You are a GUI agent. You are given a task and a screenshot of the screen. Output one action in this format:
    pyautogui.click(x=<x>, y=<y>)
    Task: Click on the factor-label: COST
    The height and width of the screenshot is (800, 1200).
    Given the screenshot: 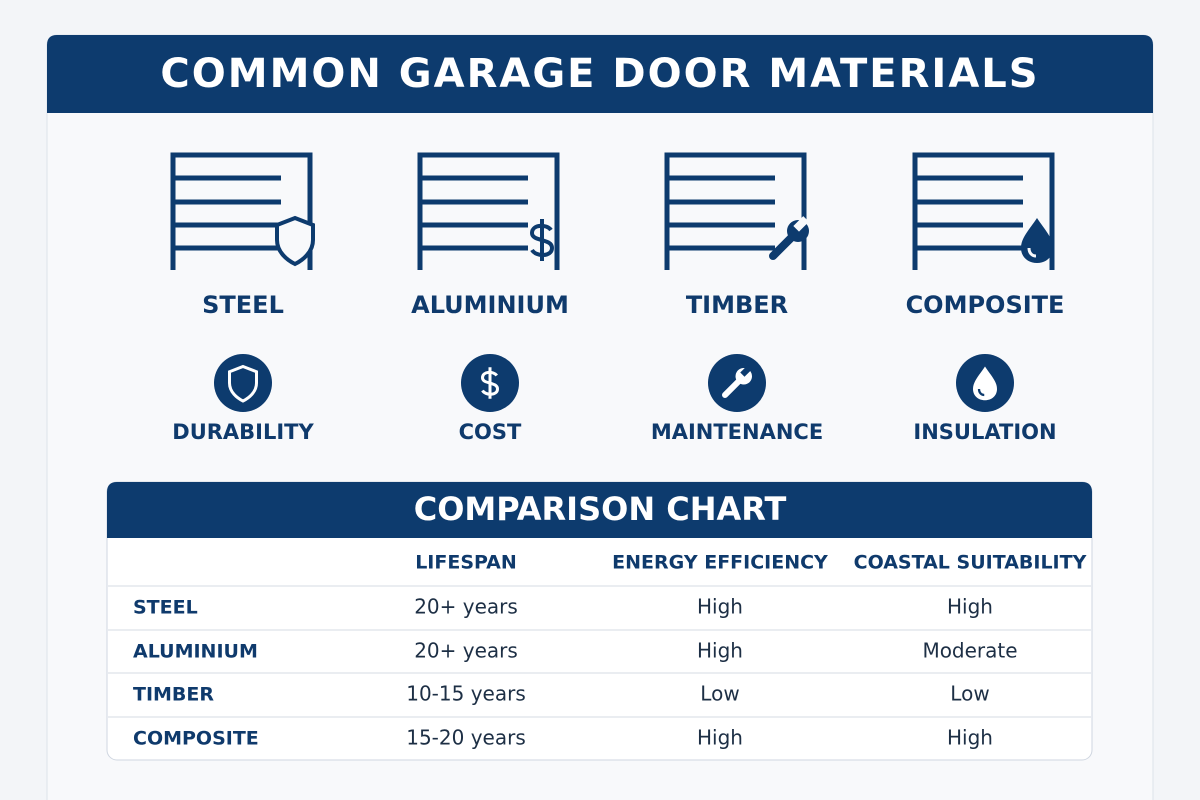 What is the action you would take?
    pyautogui.click(x=490, y=432)
    